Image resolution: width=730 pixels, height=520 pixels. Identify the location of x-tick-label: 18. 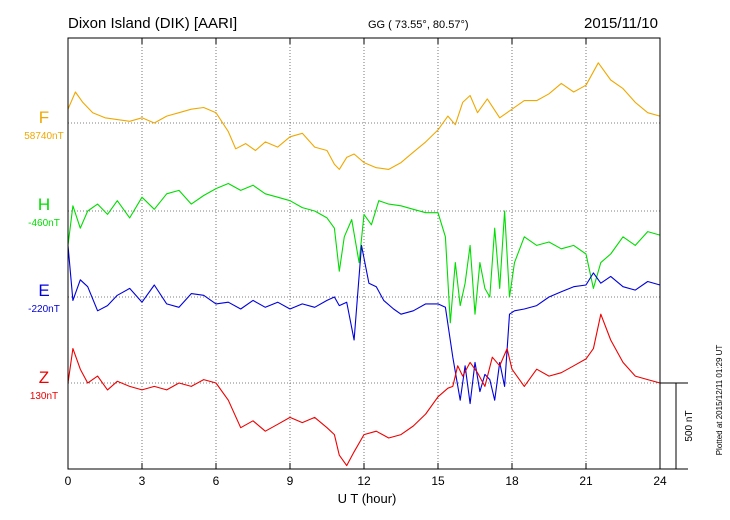
(512, 481).